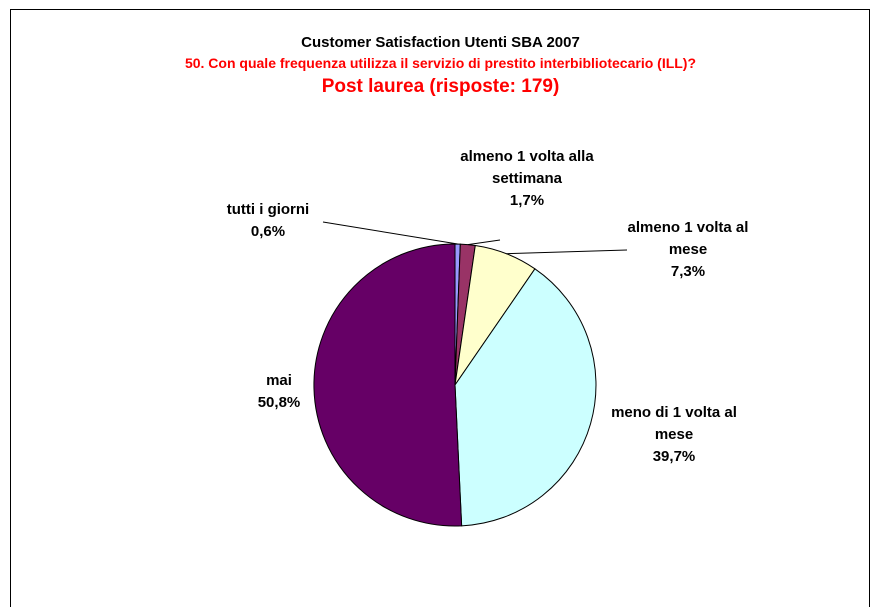 The width and height of the screenshot is (881, 607). I want to click on slice-label-almeno-1-mese: almeno 1 volta al mese 7,3%, so click(688, 249).